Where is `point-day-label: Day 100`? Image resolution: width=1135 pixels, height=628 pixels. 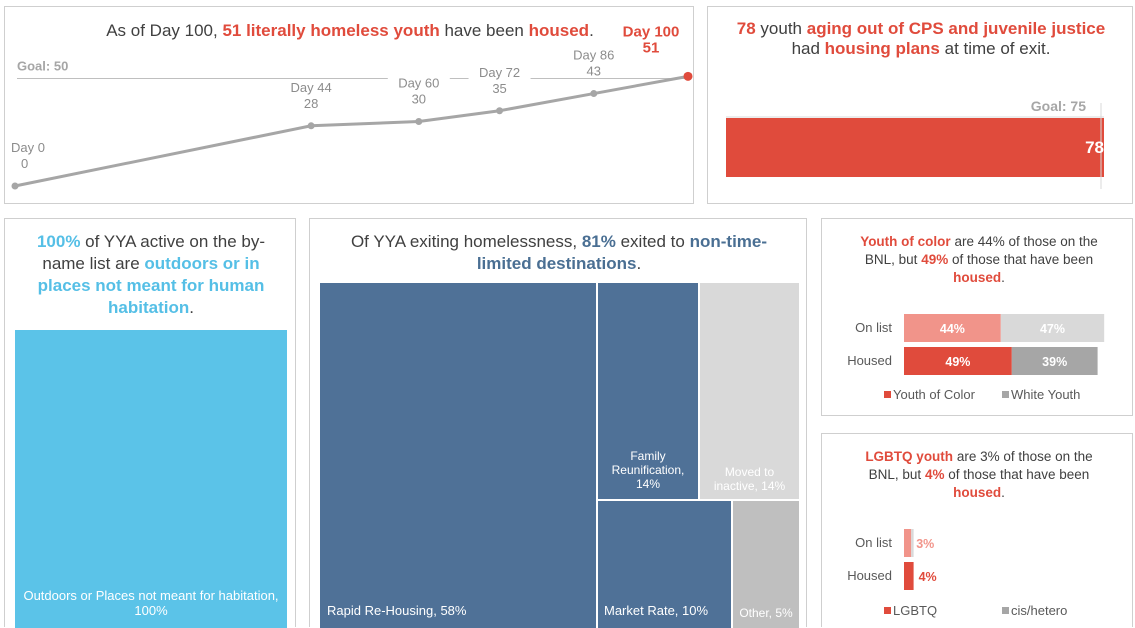 point-day-label: Day 100 is located at coordinates (651, 31).